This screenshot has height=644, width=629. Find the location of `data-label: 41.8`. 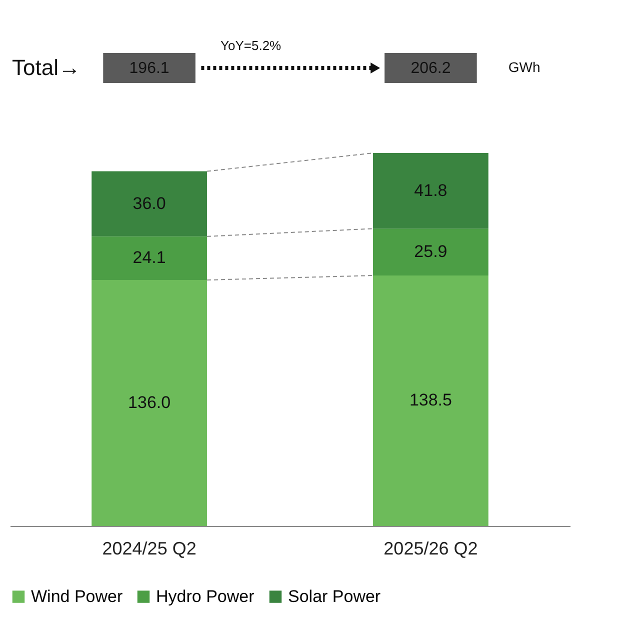

data-label: 41.8 is located at coordinates (431, 190).